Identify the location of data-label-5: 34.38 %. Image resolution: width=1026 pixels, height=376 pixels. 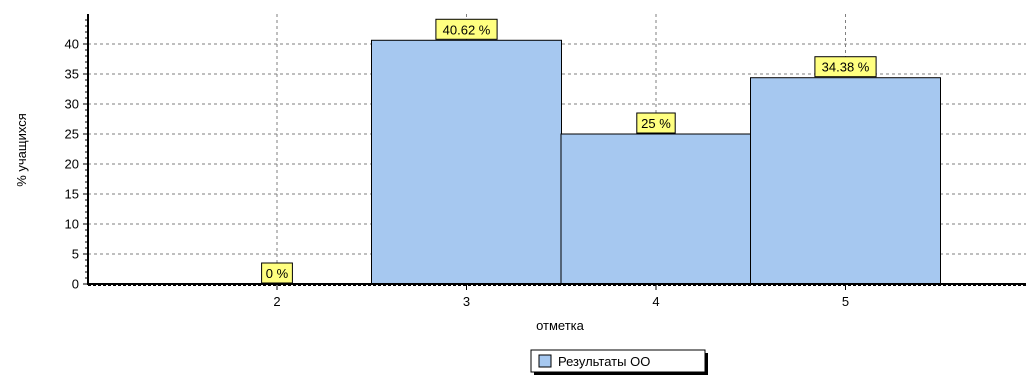
(845, 67).